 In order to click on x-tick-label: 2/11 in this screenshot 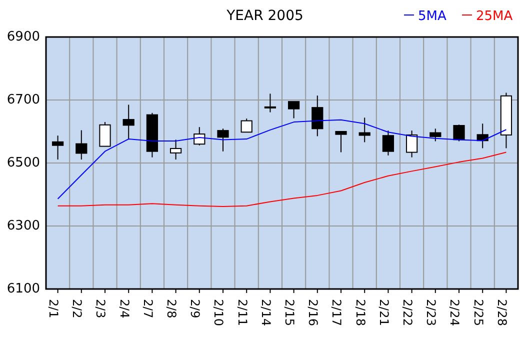, I will do `click(242, 312)`.